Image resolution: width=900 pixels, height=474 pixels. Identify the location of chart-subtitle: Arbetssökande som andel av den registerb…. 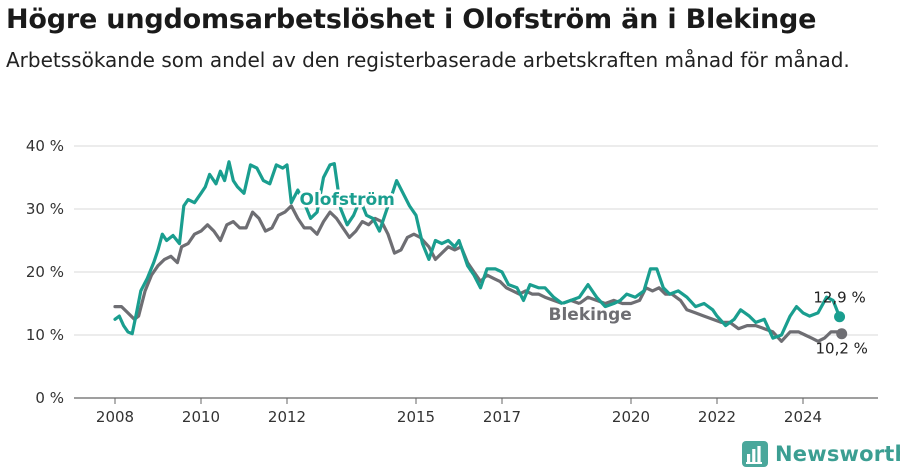
(428, 60).